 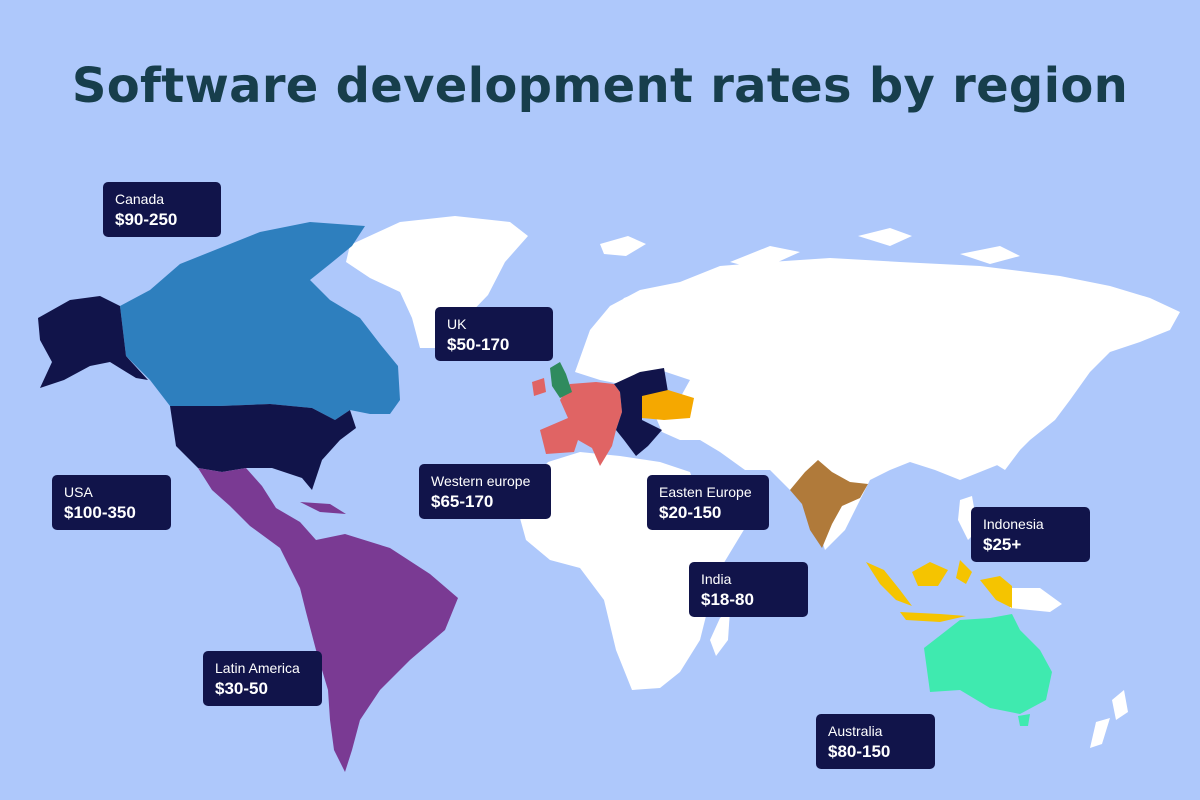 I want to click on png-shape, so click(x=1036, y=600).